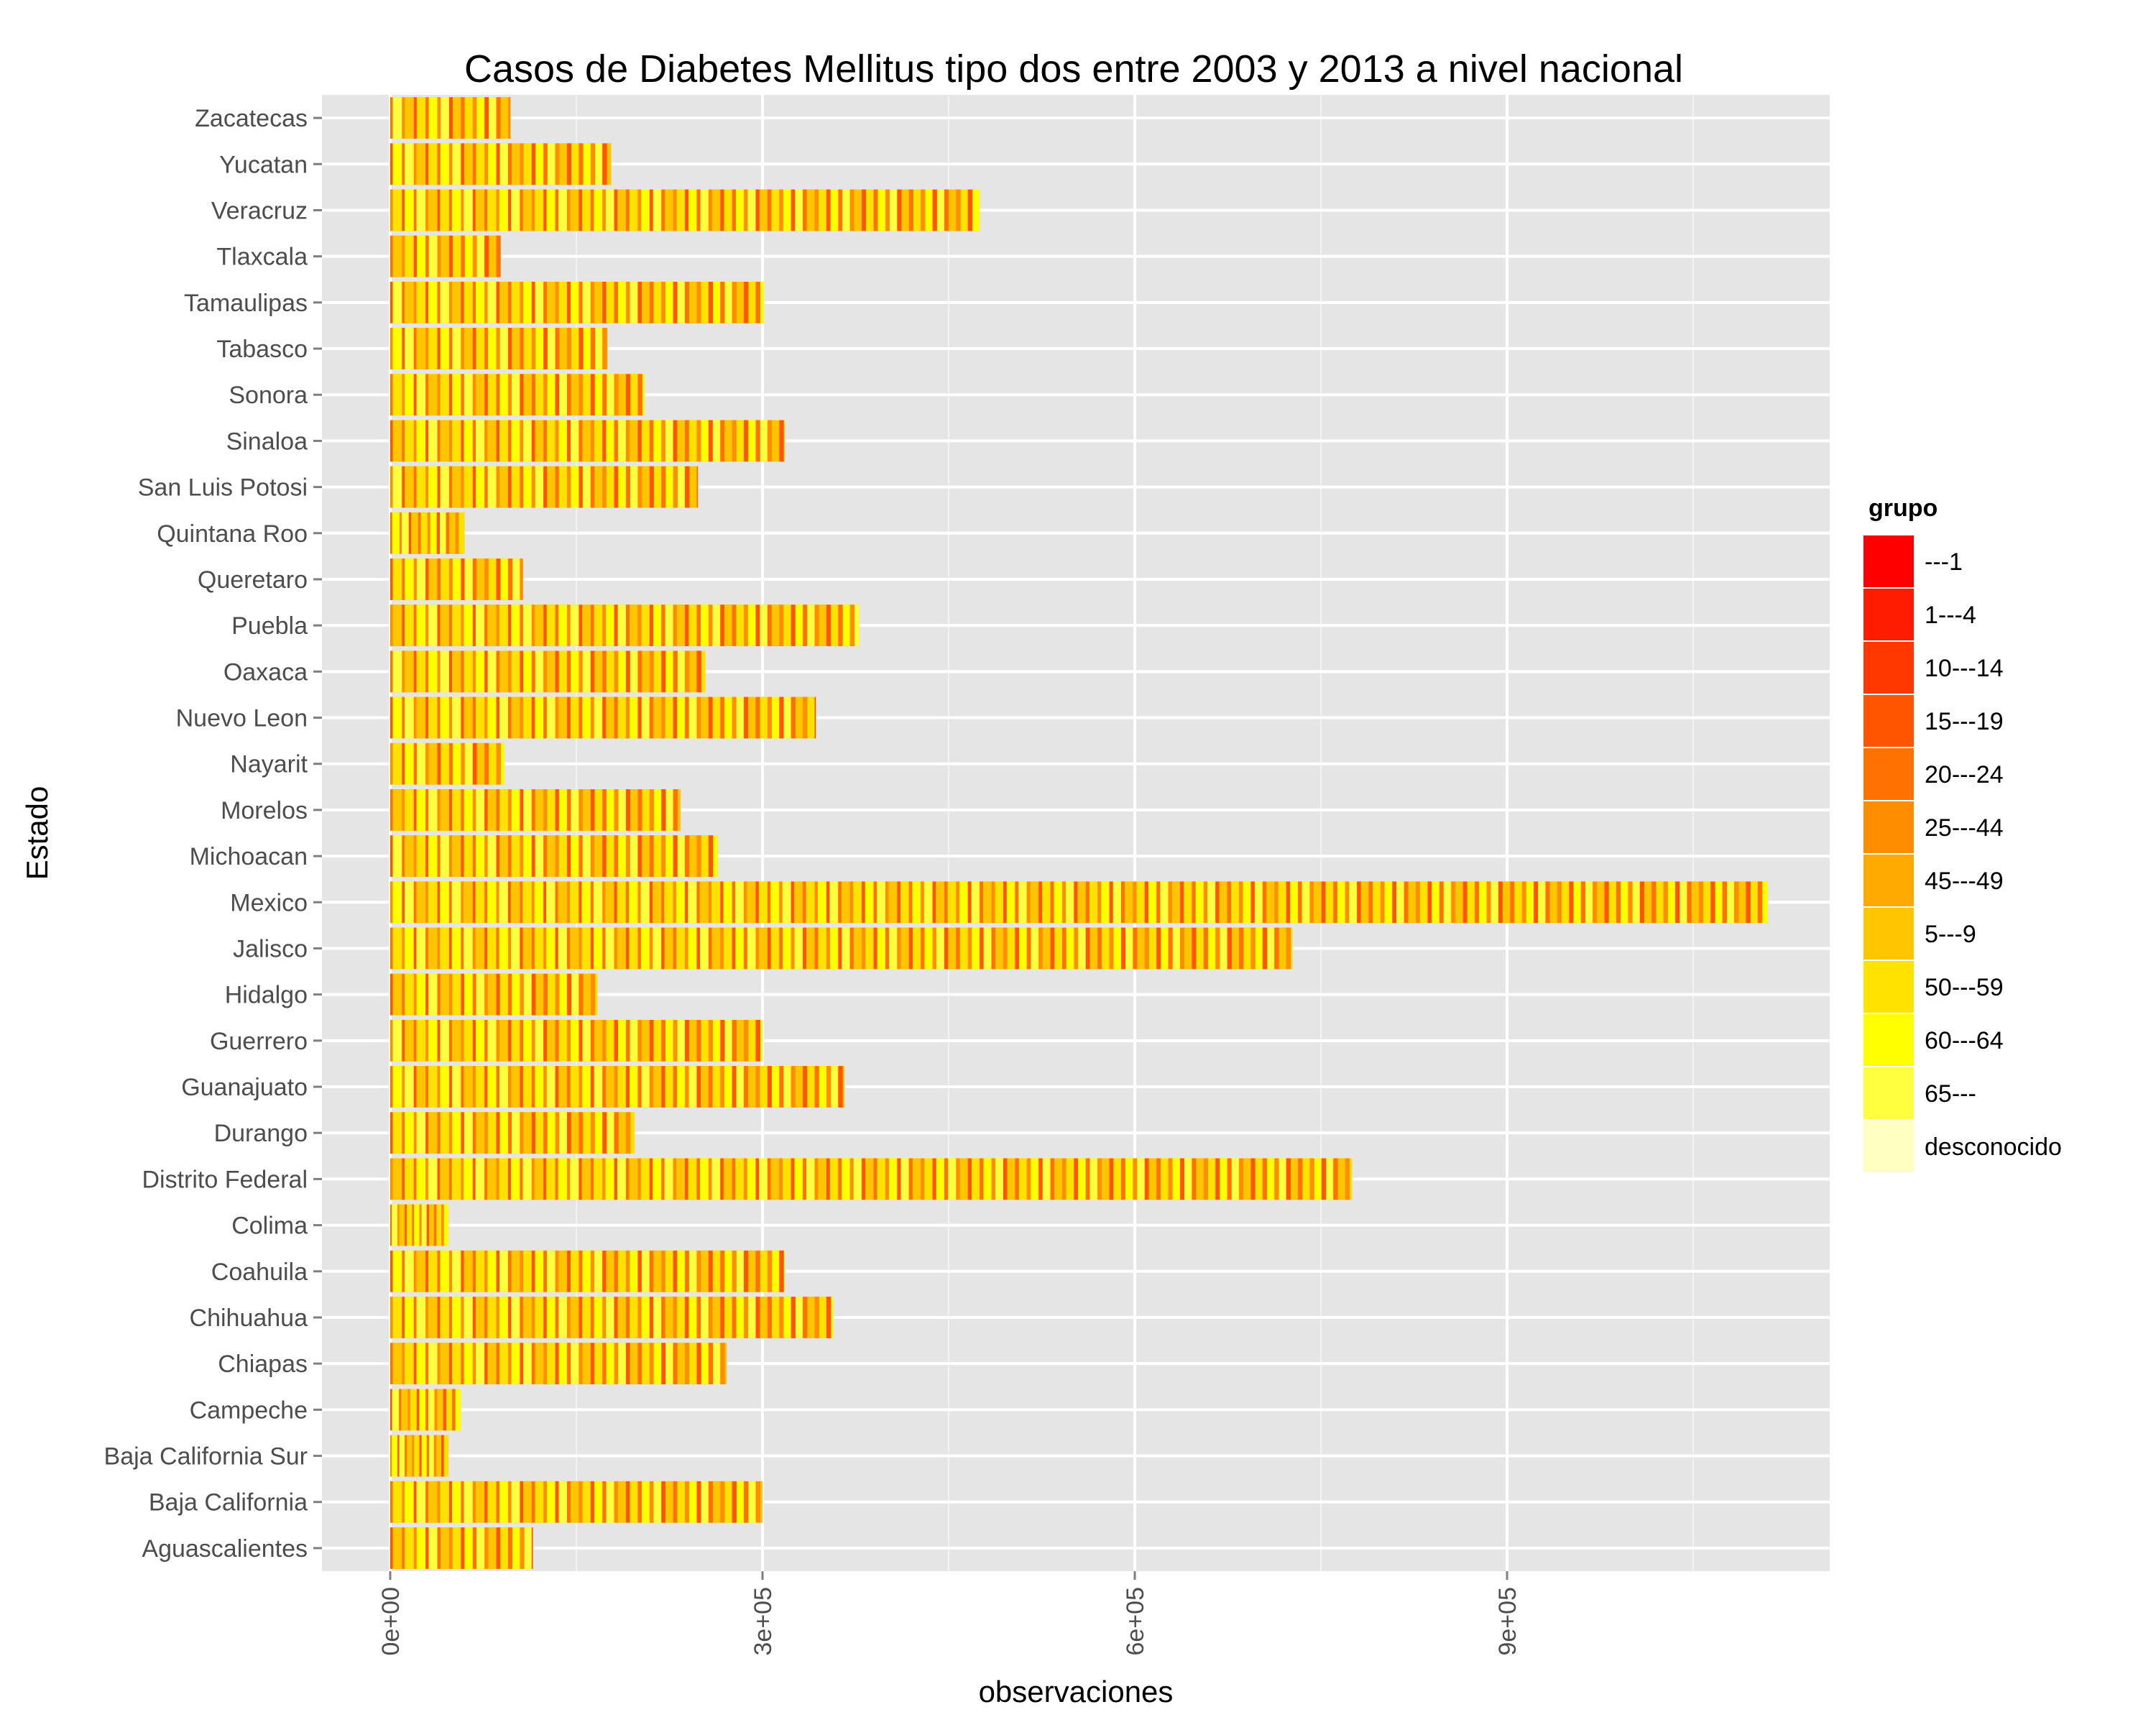 This screenshot has width=2156, height=1725. What do you see at coordinates (871, 1179) in the screenshot?
I see `bar-distrito-federal` at bounding box center [871, 1179].